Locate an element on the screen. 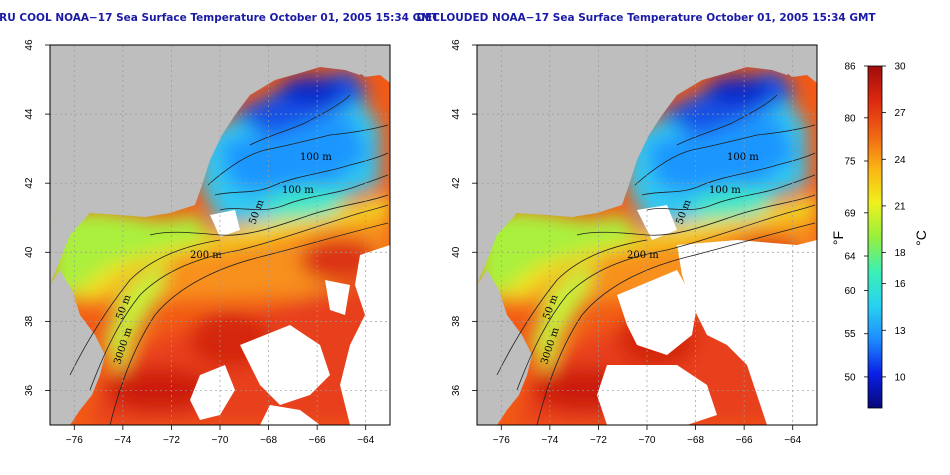 The image size is (950, 475). left-x-axis: −76 −74 −72 −70 −68 −66 −64 is located at coordinates (220, 435).